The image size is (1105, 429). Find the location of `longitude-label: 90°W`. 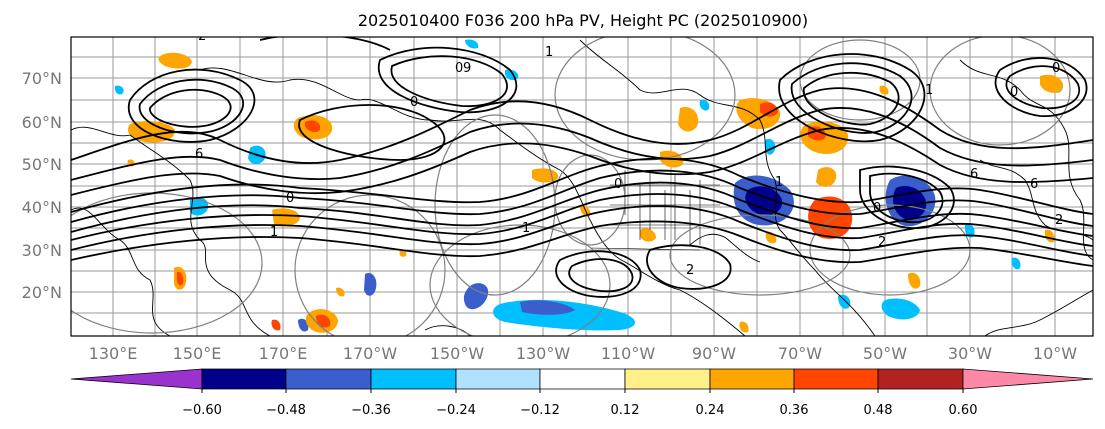

longitude-label: 90°W is located at coordinates (714, 353).